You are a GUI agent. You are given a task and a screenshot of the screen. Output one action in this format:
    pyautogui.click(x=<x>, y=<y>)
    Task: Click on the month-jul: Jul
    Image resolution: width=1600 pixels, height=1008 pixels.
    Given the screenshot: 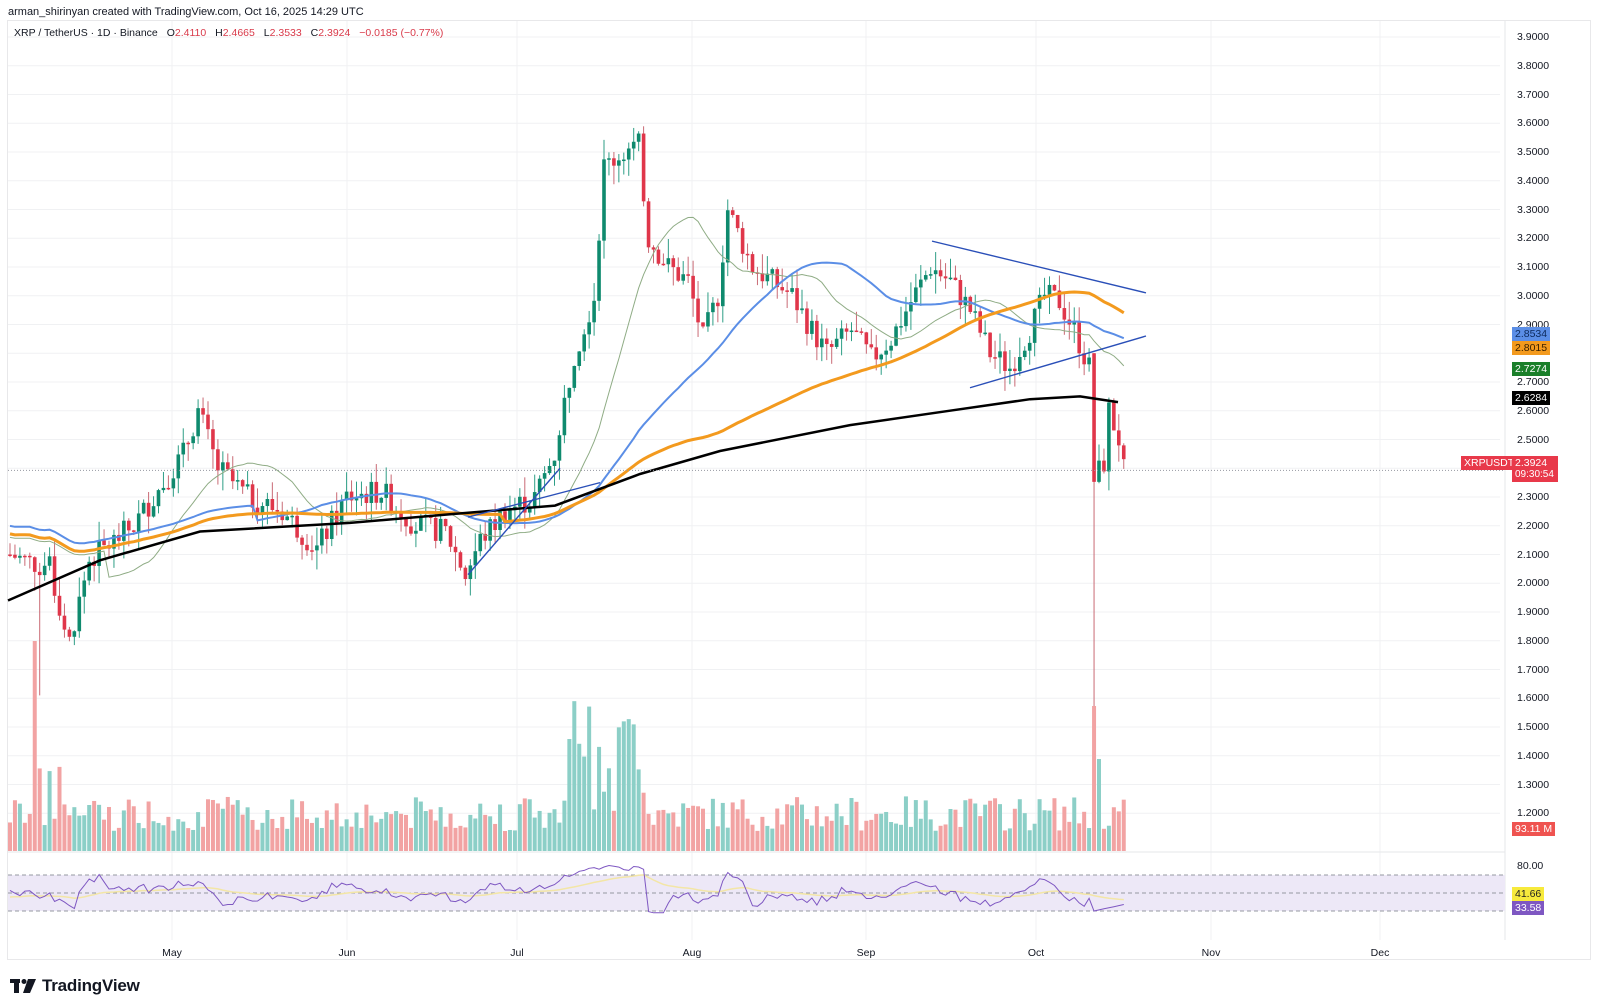 What is the action you would take?
    pyautogui.click(x=517, y=953)
    